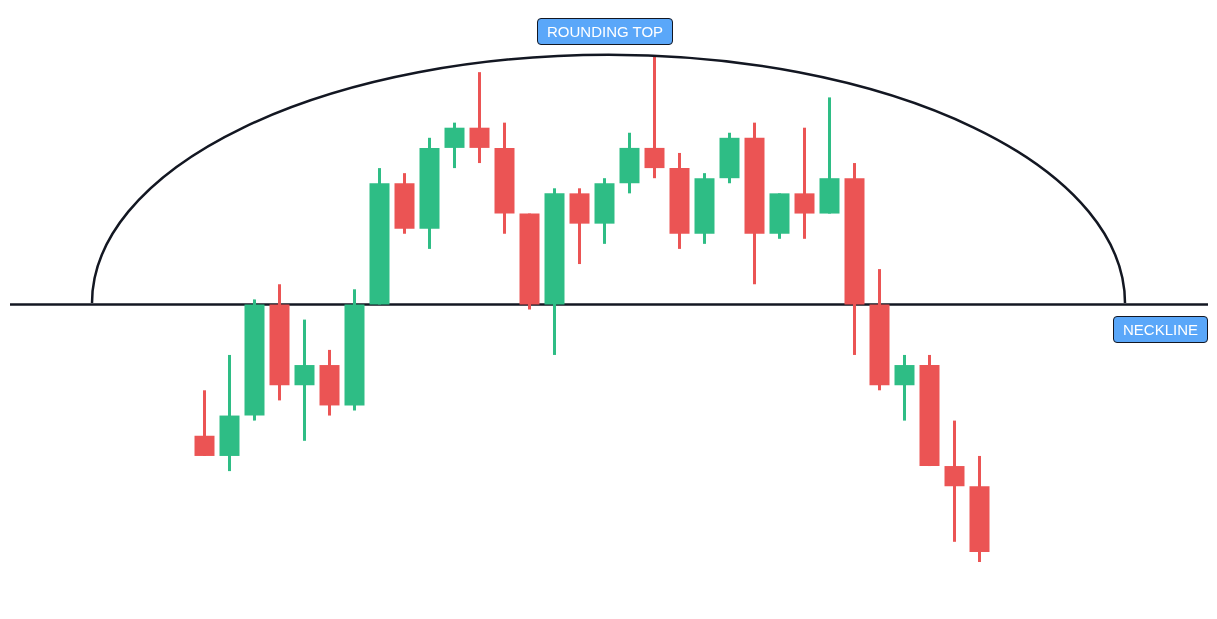 Image resolution: width=1217 pixels, height=619 pixels. What do you see at coordinates (1161, 330) in the screenshot?
I see `ref-line-label: NECKLINE` at bounding box center [1161, 330].